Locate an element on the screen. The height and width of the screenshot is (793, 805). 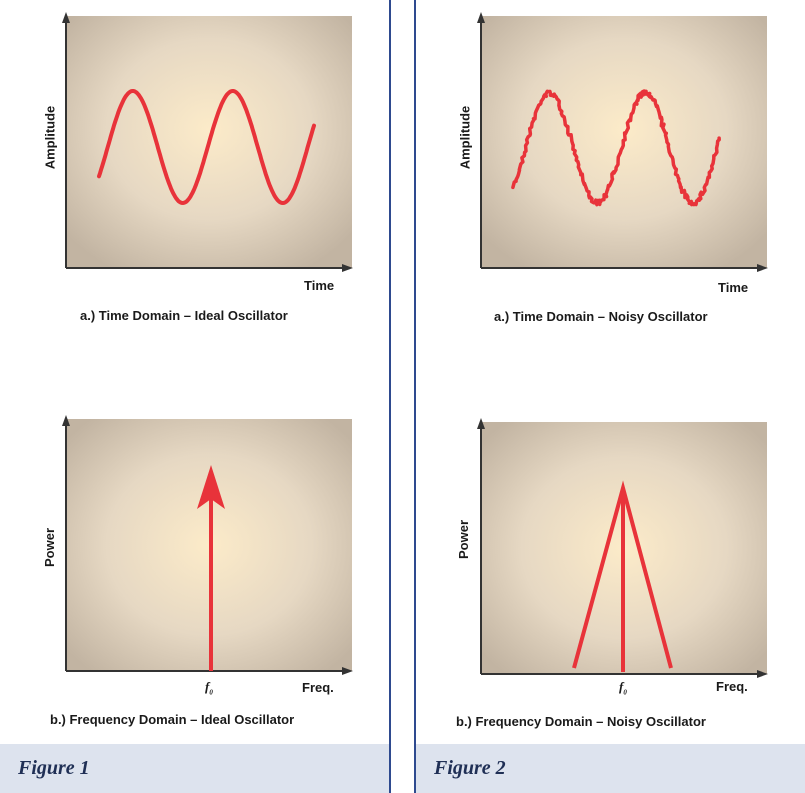
divider-left is located at coordinates (390, 396).